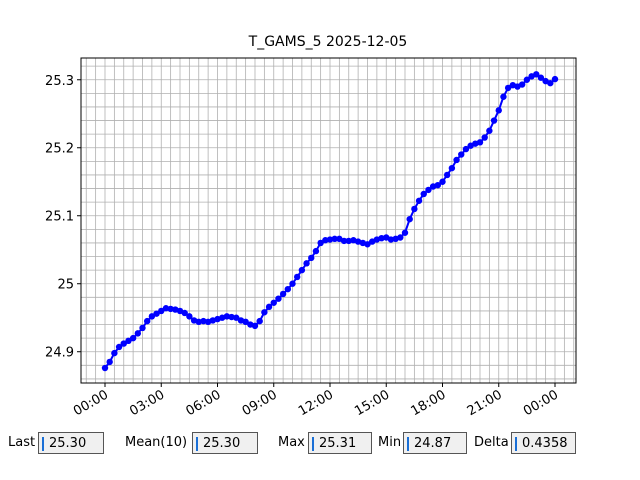  Describe the element at coordinates (59, 81) in the screenshot. I see `y-tick-label: 25.3` at that location.